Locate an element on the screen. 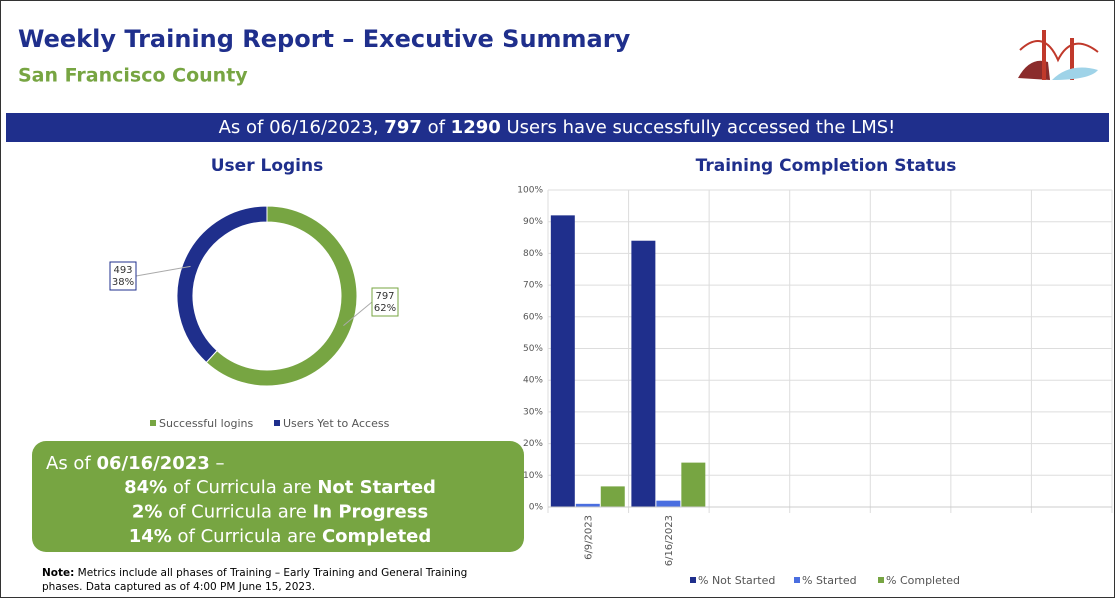  subtitle: San Francisco County is located at coordinates (133, 76).